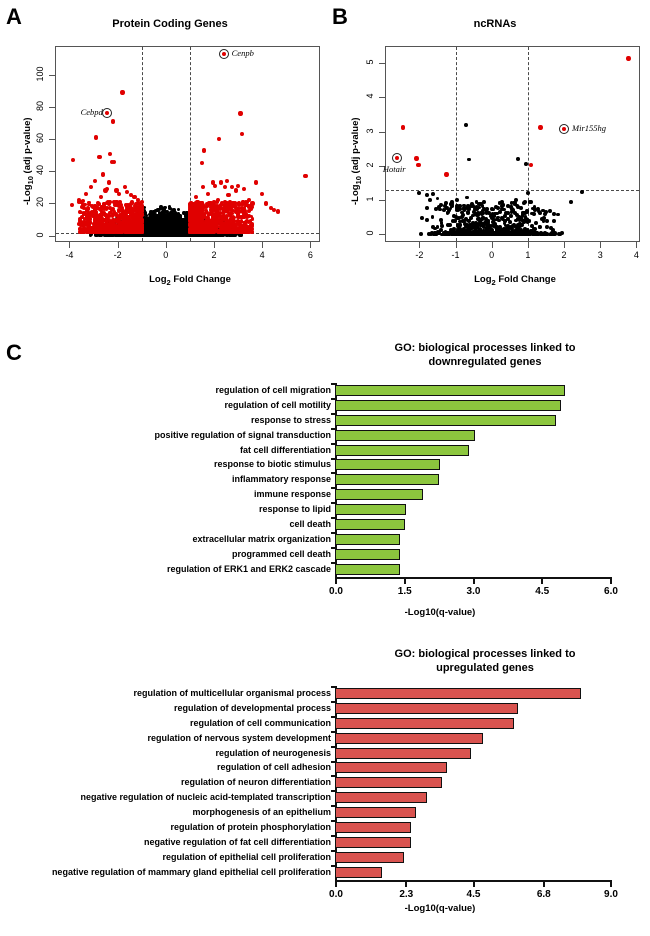  I want to click on y-tick-label: 40, so click(40, 170).